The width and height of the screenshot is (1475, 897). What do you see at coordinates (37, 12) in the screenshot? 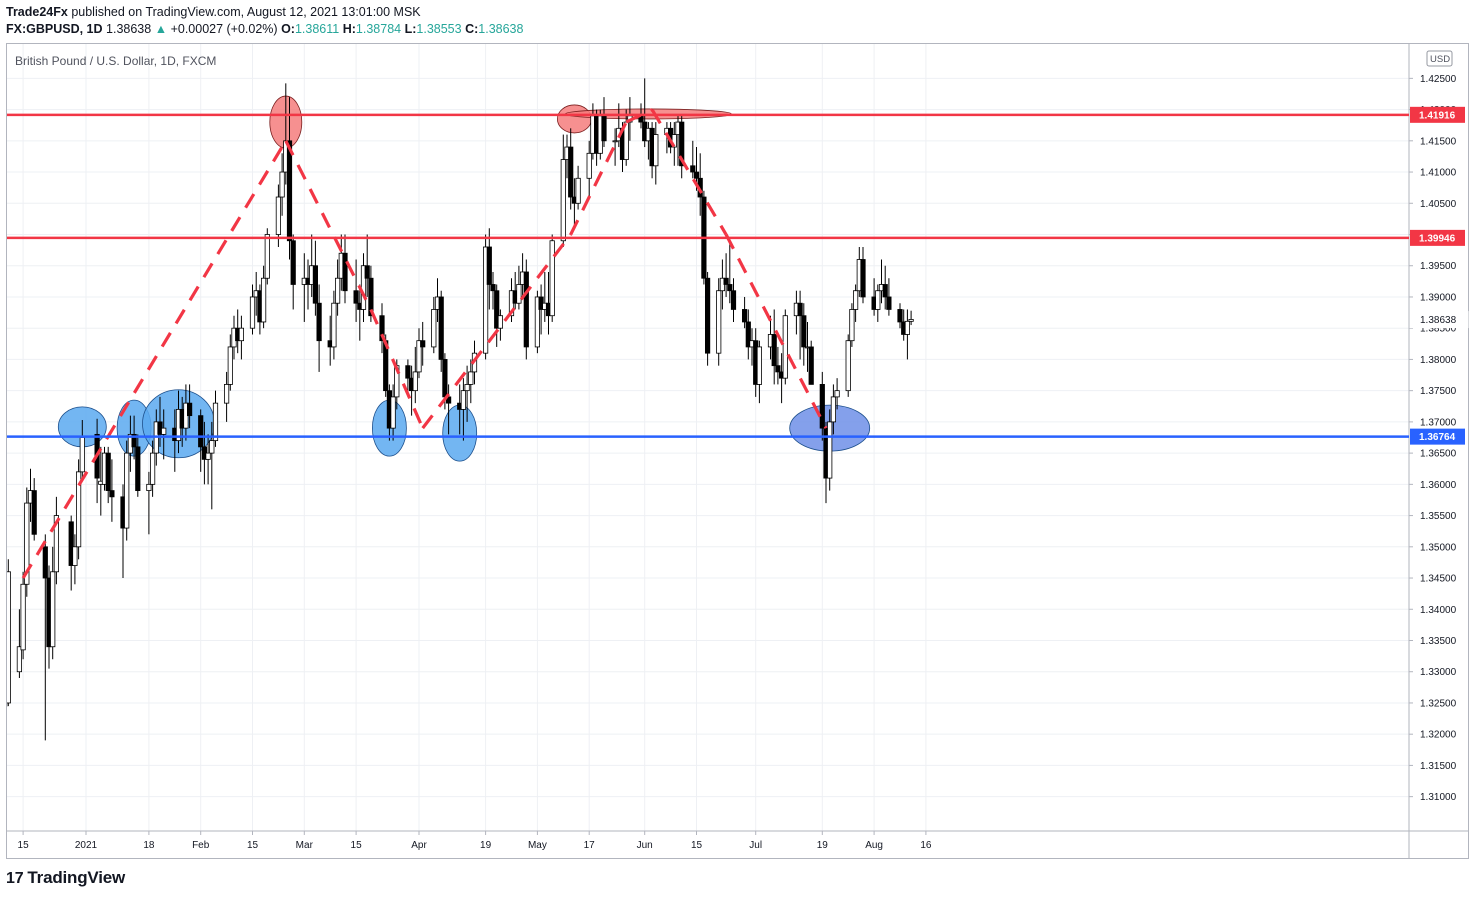
I see `author-name: Trade24Fx` at bounding box center [37, 12].